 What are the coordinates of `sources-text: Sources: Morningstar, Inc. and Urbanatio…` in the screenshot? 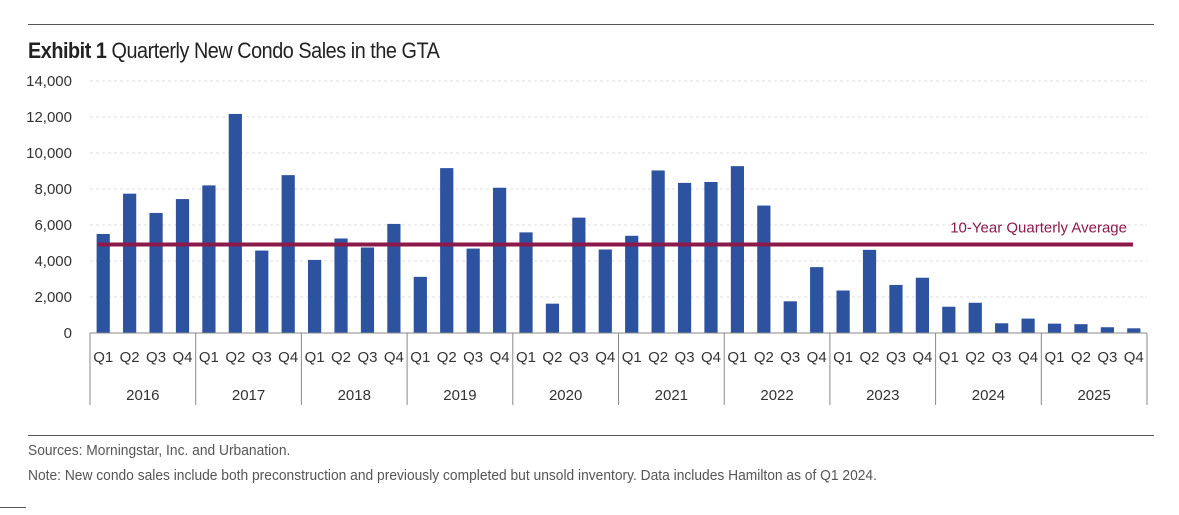 It's located at (159, 450).